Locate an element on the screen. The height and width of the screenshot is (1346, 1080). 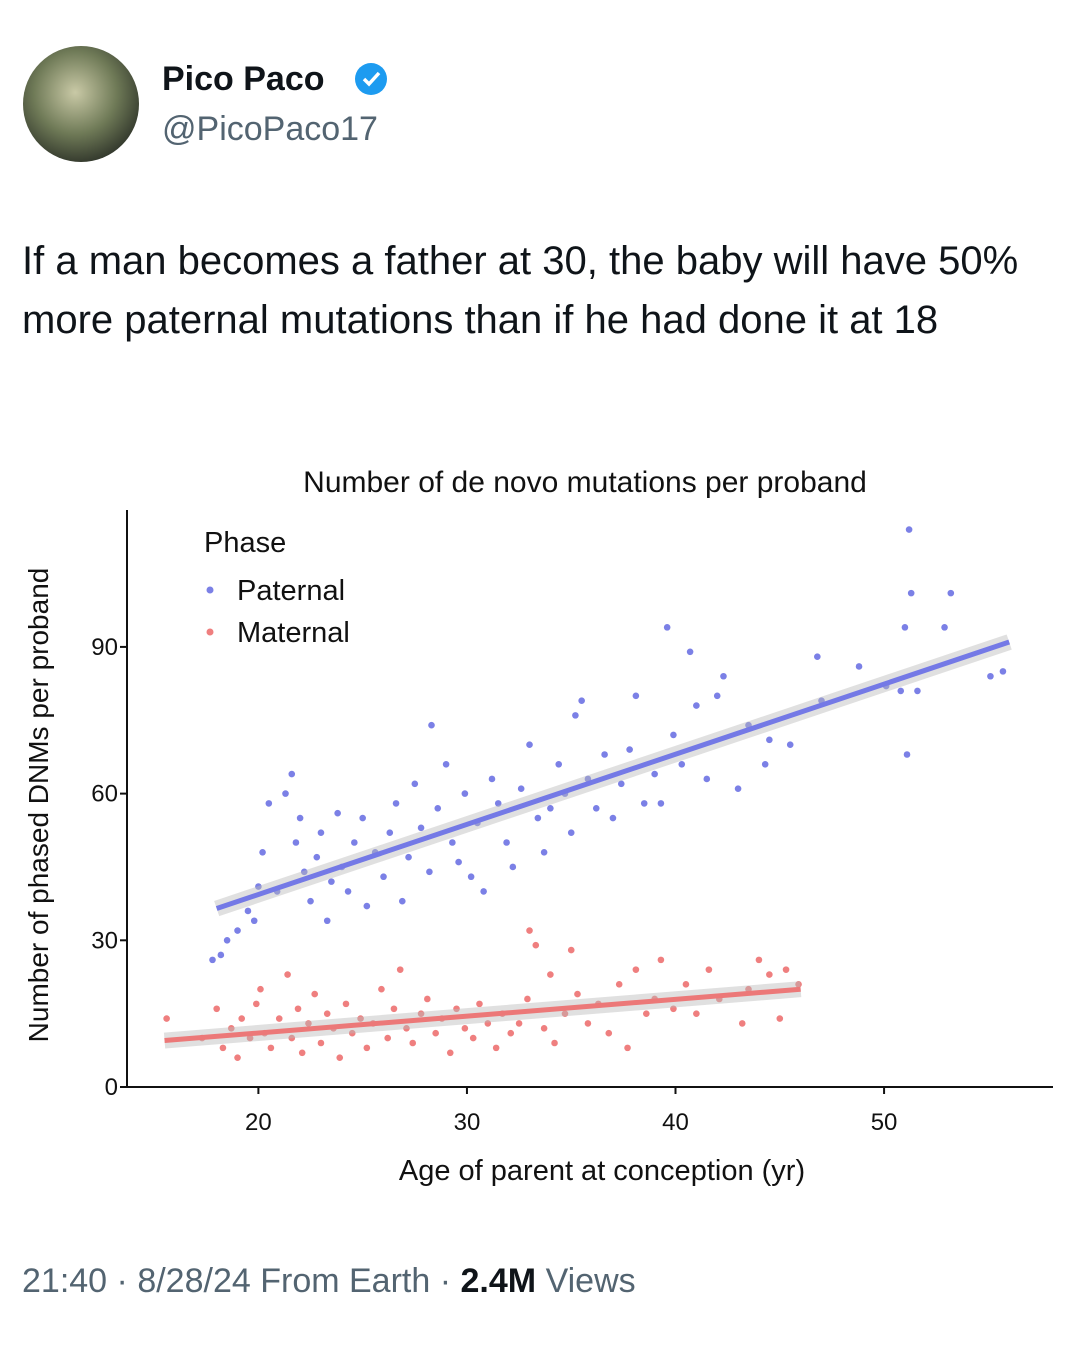
y-tick-label: 0 is located at coordinates (111, 1087).